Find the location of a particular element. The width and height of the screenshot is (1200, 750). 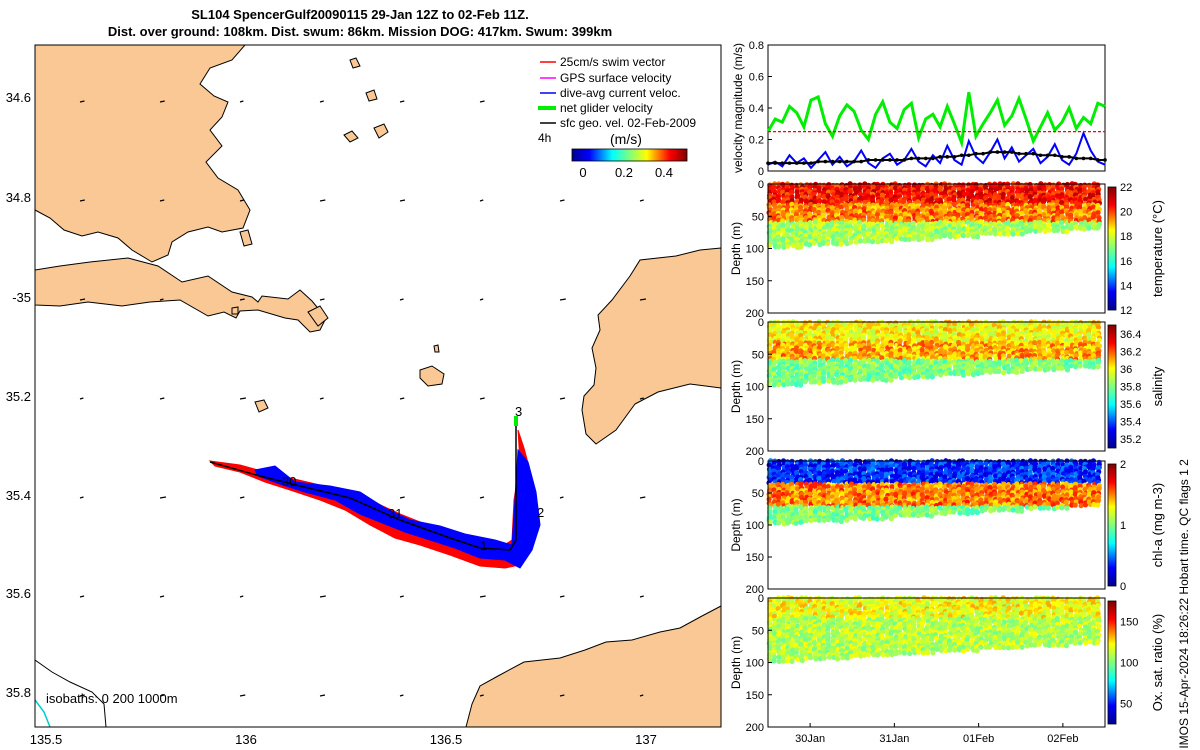

track-line is located at coordinates (363, 485).